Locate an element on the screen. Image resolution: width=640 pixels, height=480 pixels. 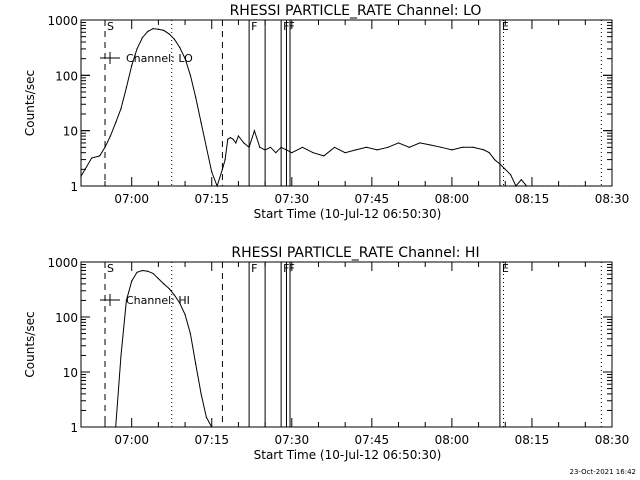
x-tick-label: 07:30 is located at coordinates (292, 440).